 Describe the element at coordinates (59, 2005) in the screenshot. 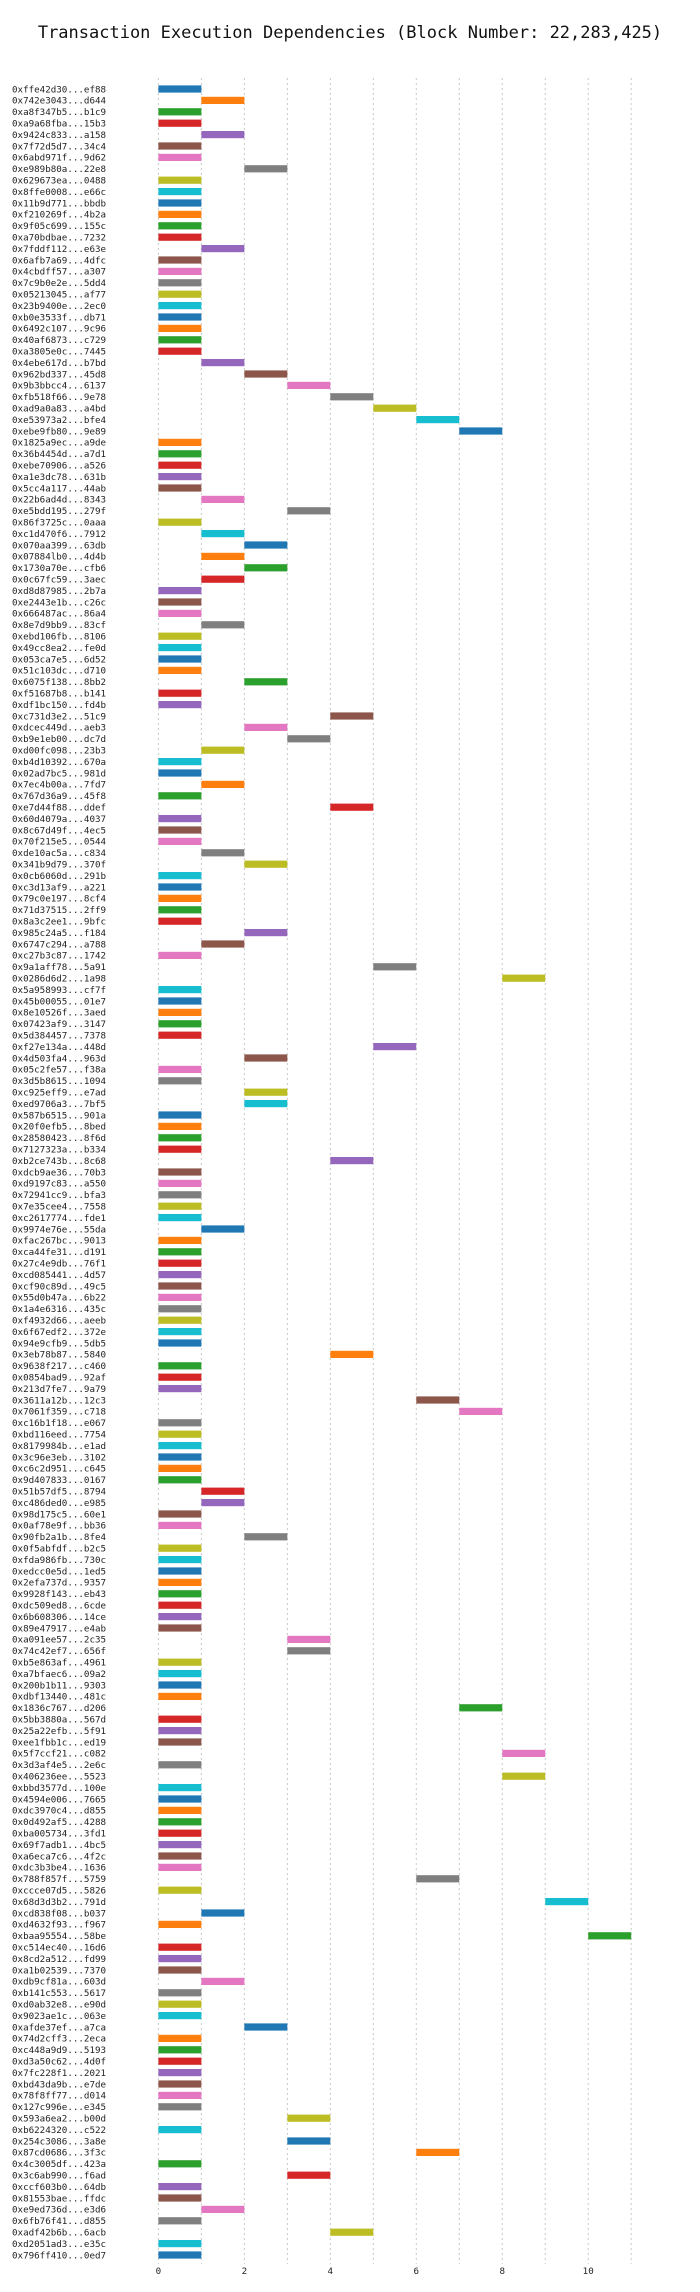

I see `row-label: 0xd0ab32e8...e90d` at that location.